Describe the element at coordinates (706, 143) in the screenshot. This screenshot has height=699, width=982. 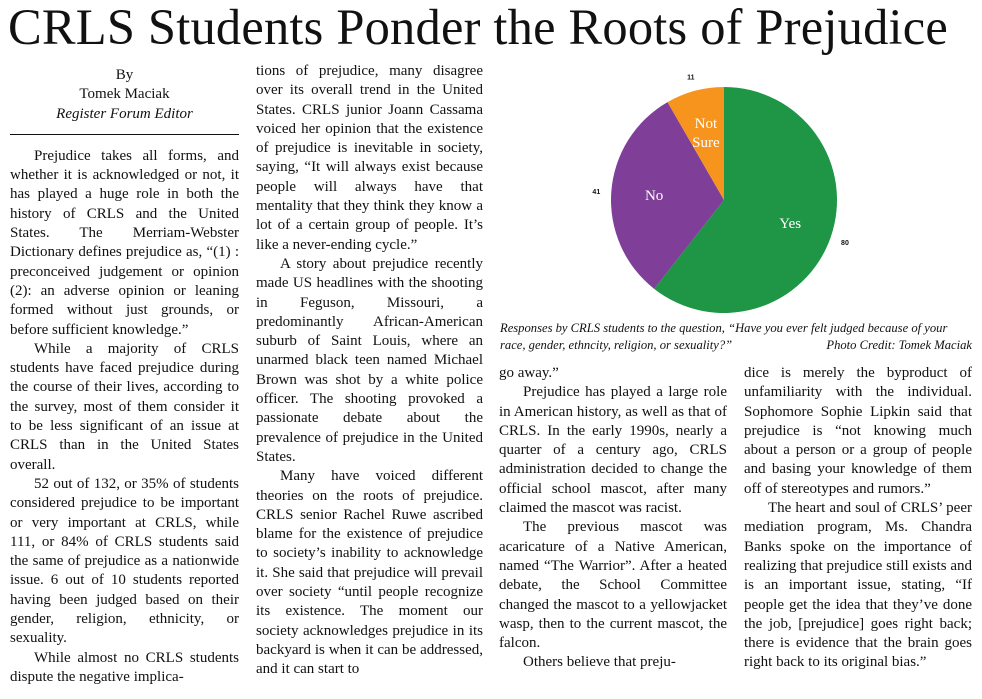
I see `slice-label: Sure` at that location.